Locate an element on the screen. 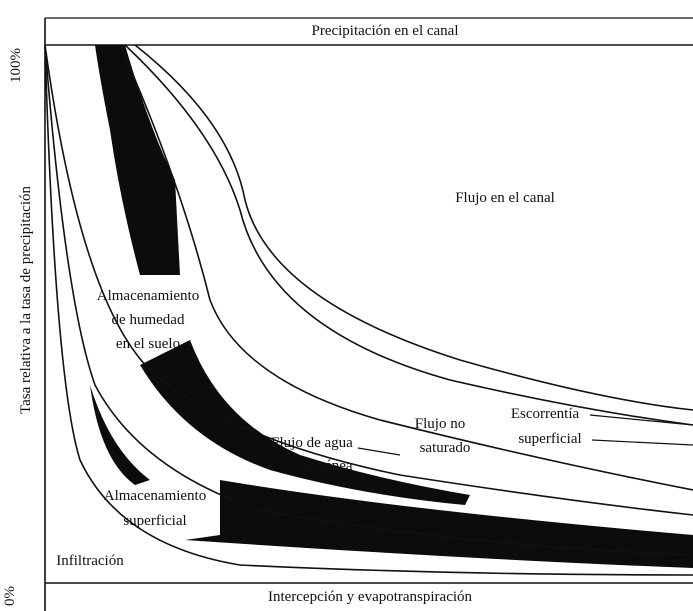 The height and width of the screenshot is (611, 693). label: en el suelo is located at coordinates (148, 344).